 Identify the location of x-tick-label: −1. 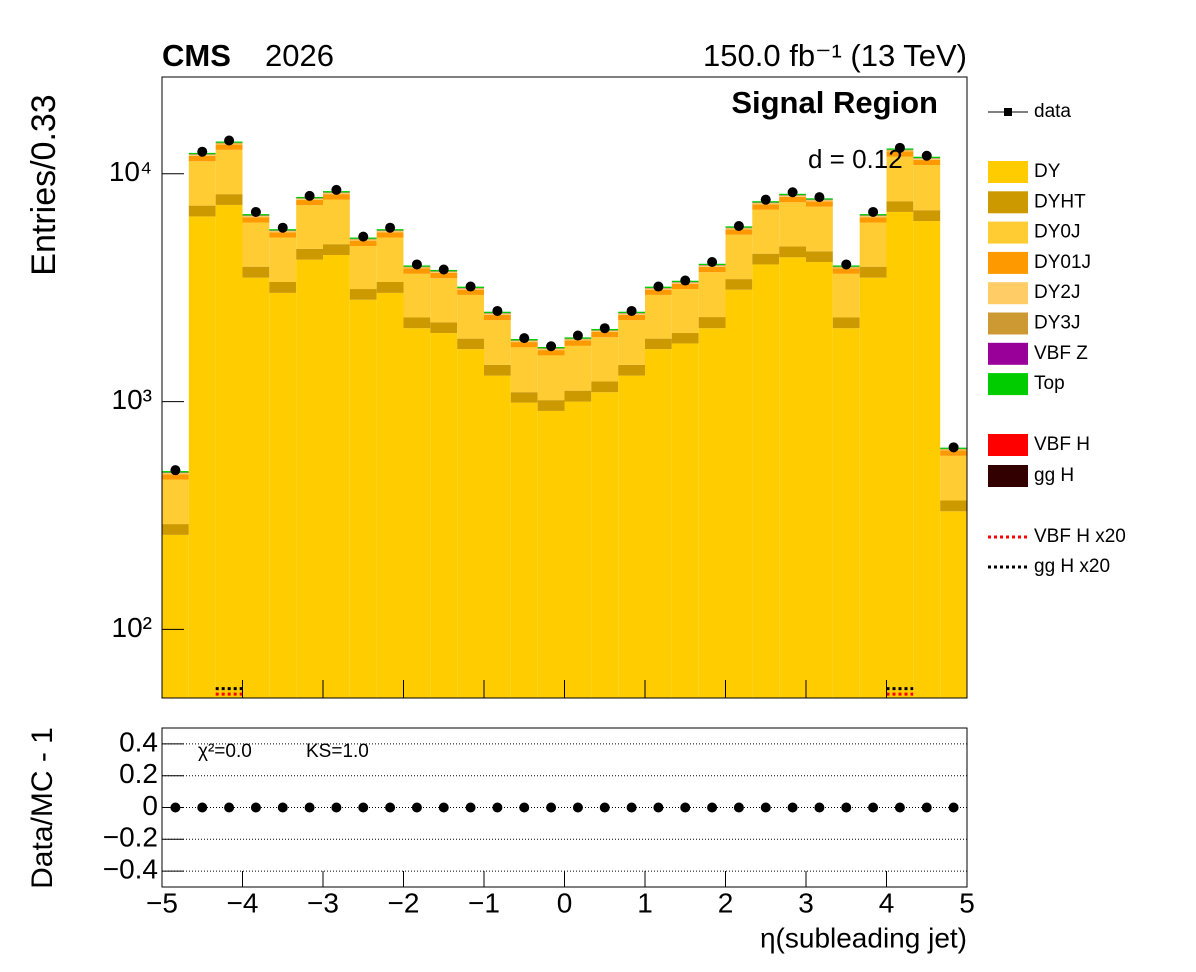
(484, 902).